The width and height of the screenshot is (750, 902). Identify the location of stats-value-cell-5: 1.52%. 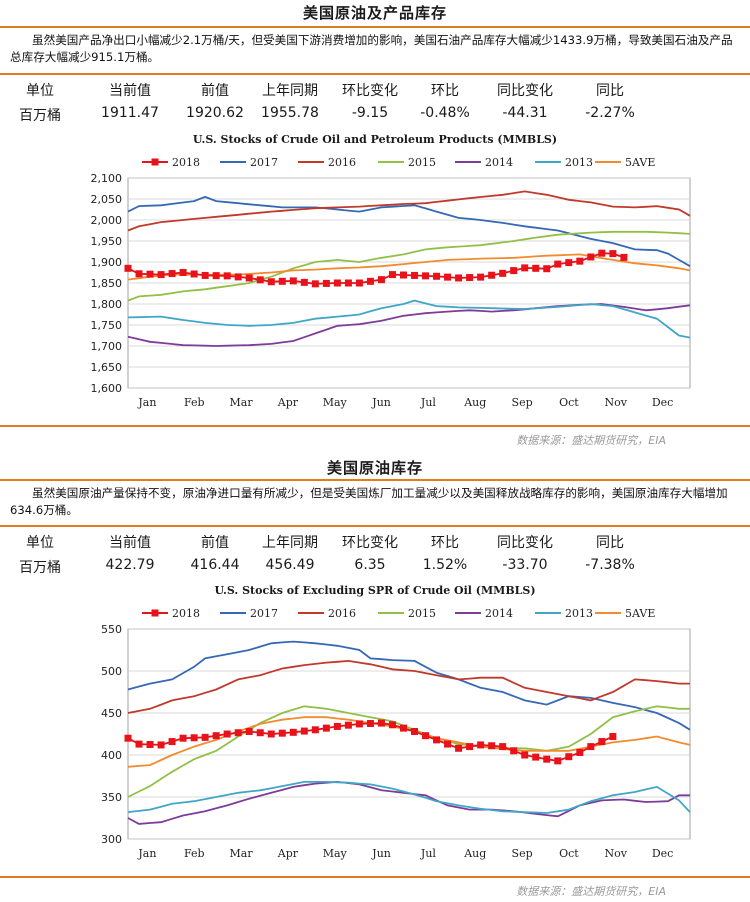
(445, 565).